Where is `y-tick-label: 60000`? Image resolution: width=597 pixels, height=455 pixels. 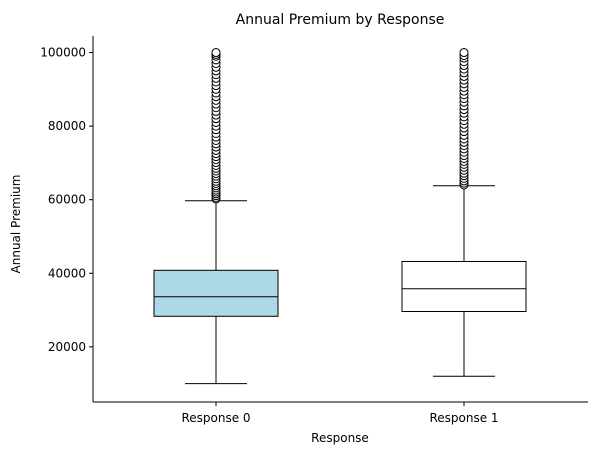
y-tick-label: 60000 is located at coordinates (67, 200).